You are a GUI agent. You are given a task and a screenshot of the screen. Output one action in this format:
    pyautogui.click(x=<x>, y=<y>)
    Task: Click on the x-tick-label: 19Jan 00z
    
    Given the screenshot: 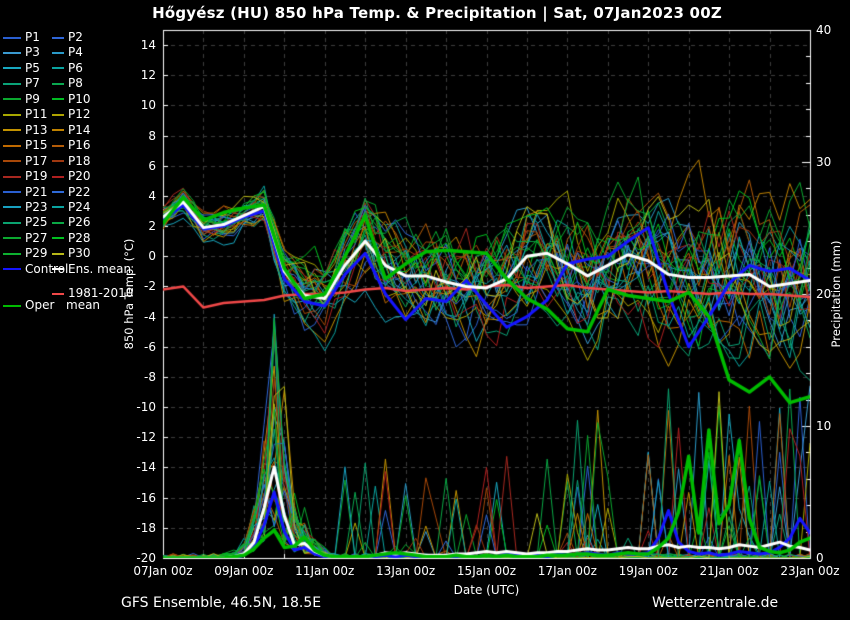 What is the action you would take?
    pyautogui.click(x=648, y=571)
    